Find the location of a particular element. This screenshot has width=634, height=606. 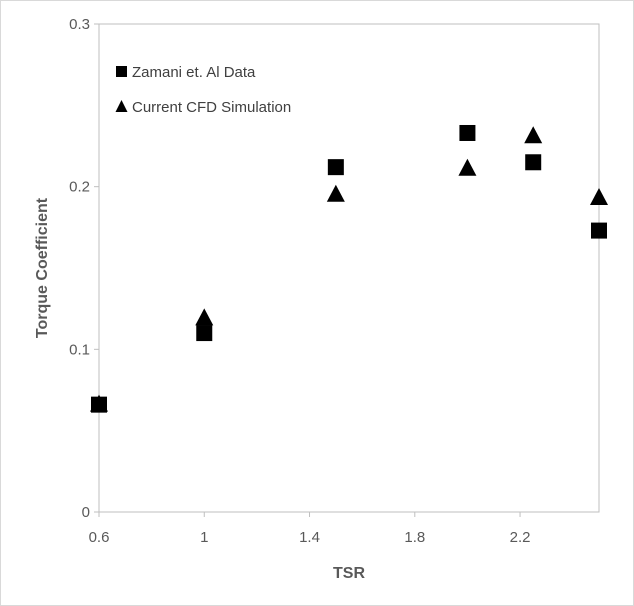

y-tick-label: 0.3 is located at coordinates (79, 24).